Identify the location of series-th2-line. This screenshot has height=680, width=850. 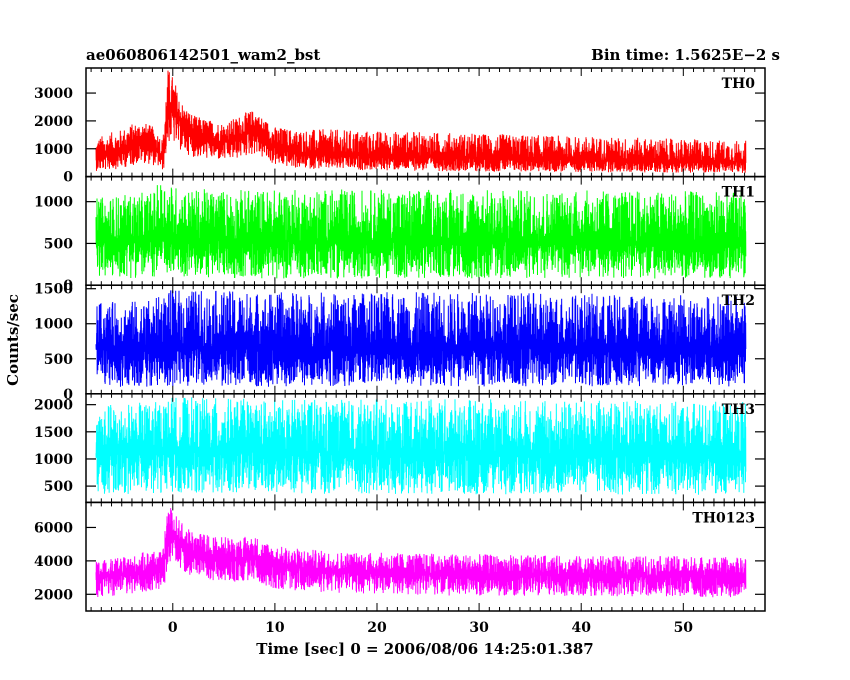
(421, 338).